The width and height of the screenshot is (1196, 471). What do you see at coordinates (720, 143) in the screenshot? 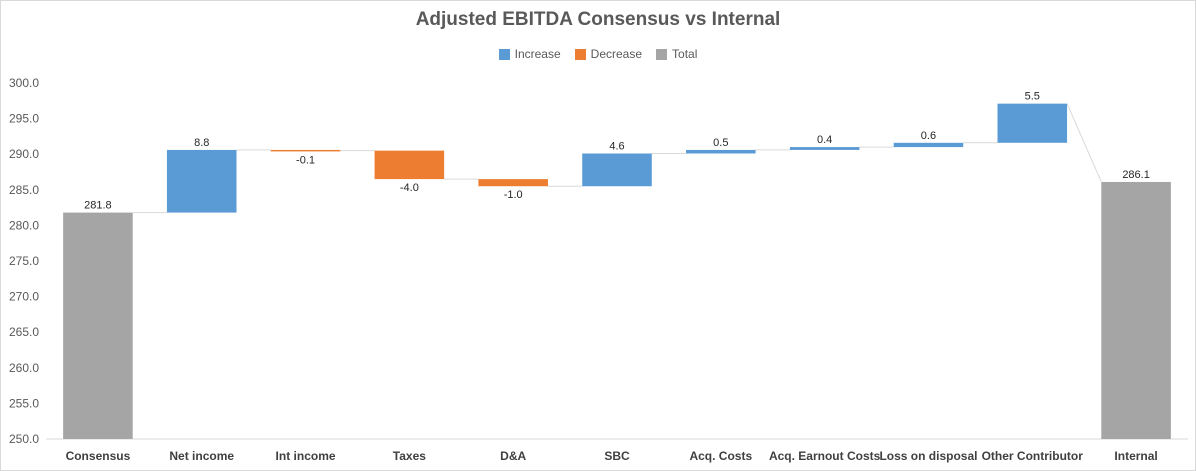
I see `data-label: 0.5` at bounding box center [720, 143].